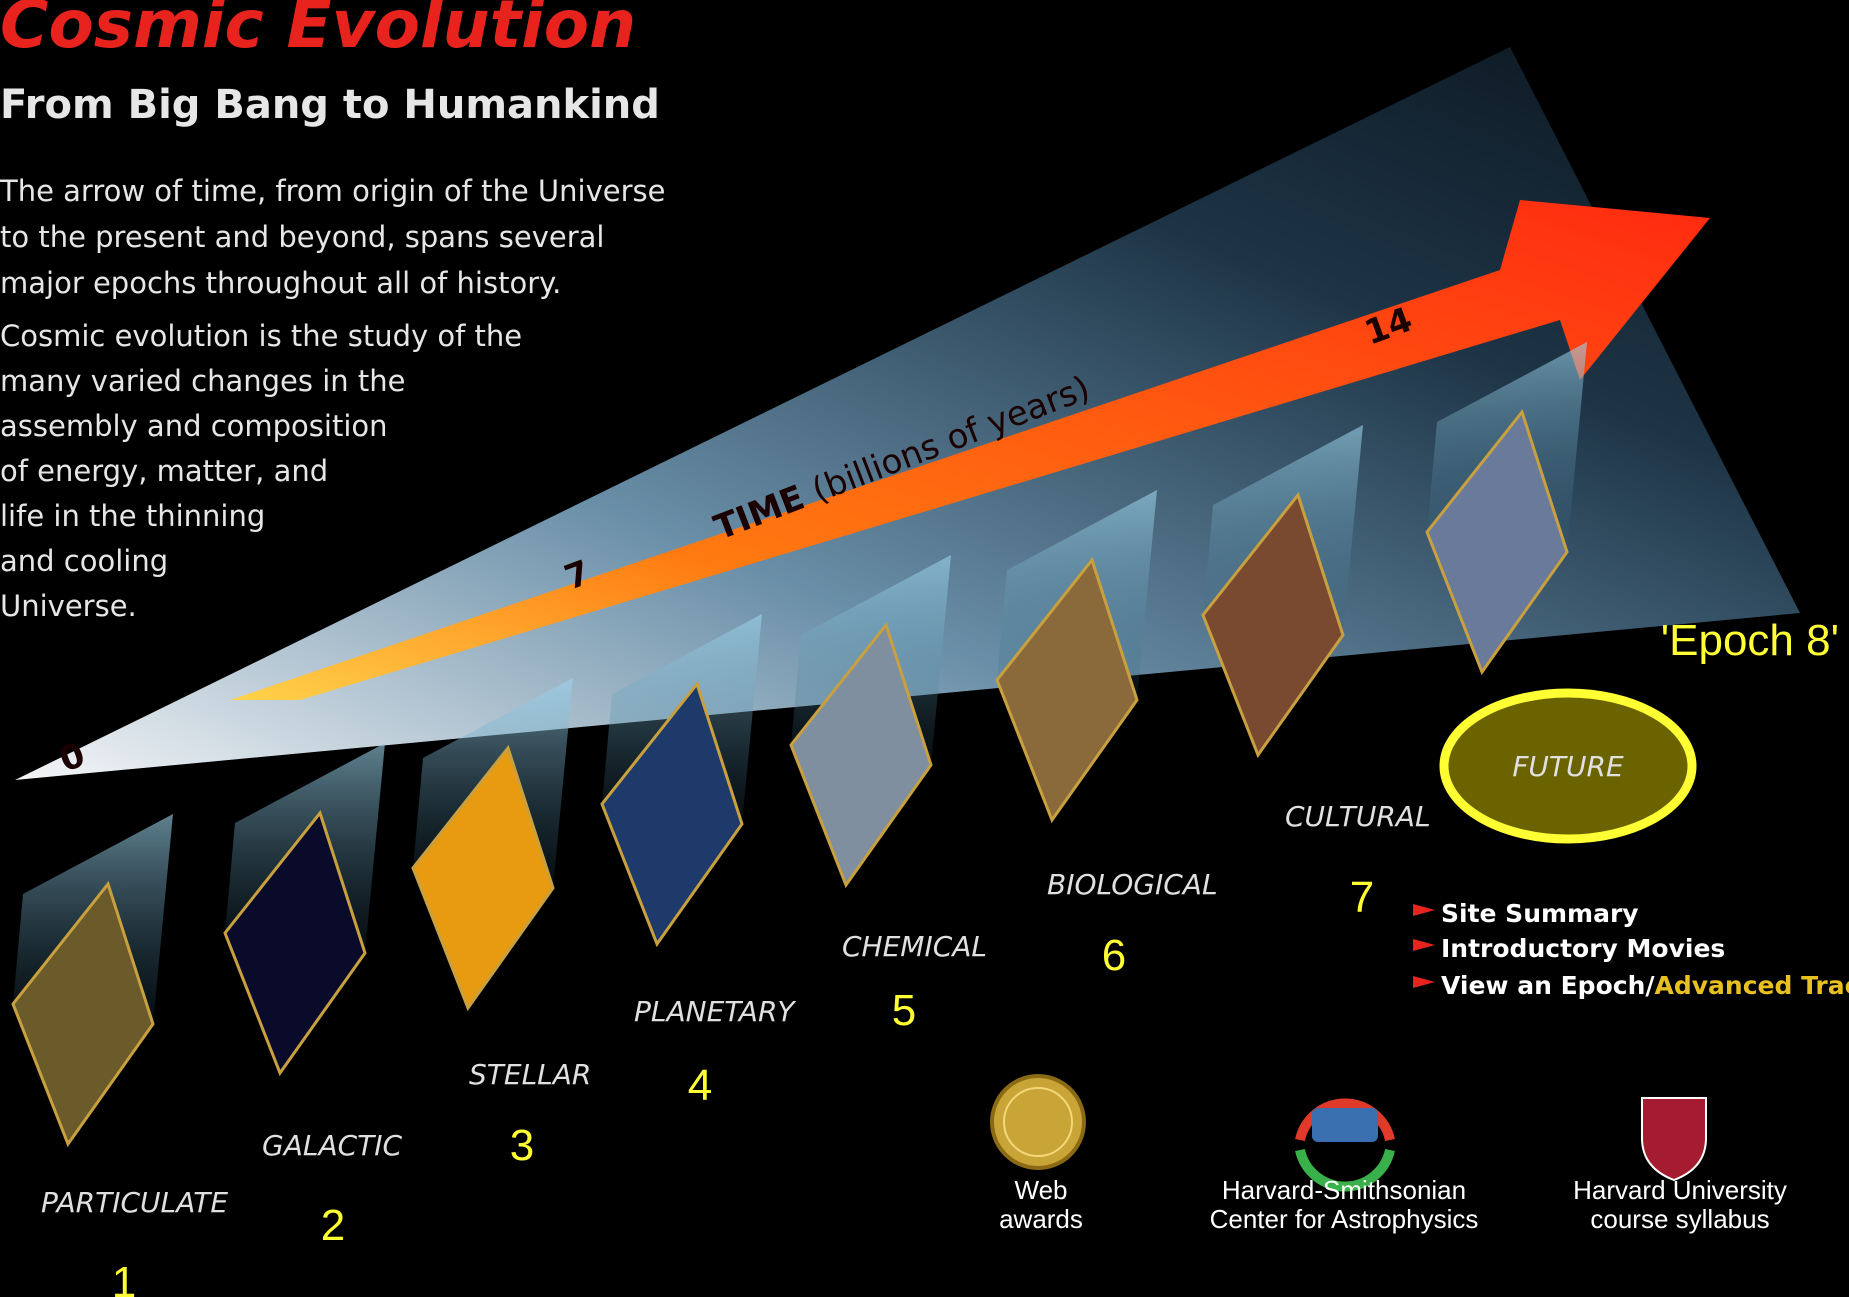  Describe the element at coordinates (261, 336) in the screenshot. I see `intro-line: Cosmic evolution is the study of the` at that location.